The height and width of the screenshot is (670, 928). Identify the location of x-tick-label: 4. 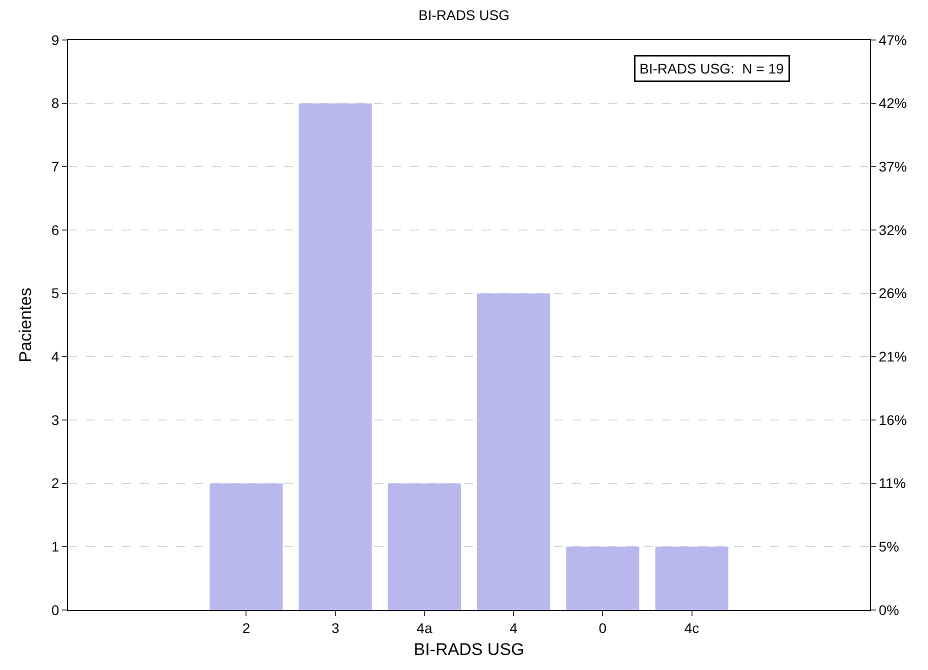
(514, 628).